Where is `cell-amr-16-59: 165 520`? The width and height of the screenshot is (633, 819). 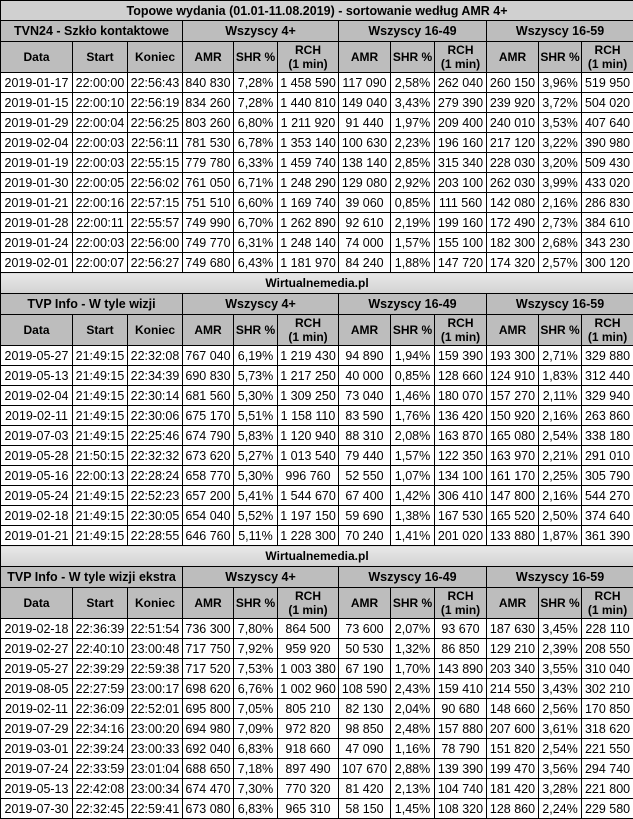
cell-amr-16-59: 165 520 is located at coordinates (513, 516).